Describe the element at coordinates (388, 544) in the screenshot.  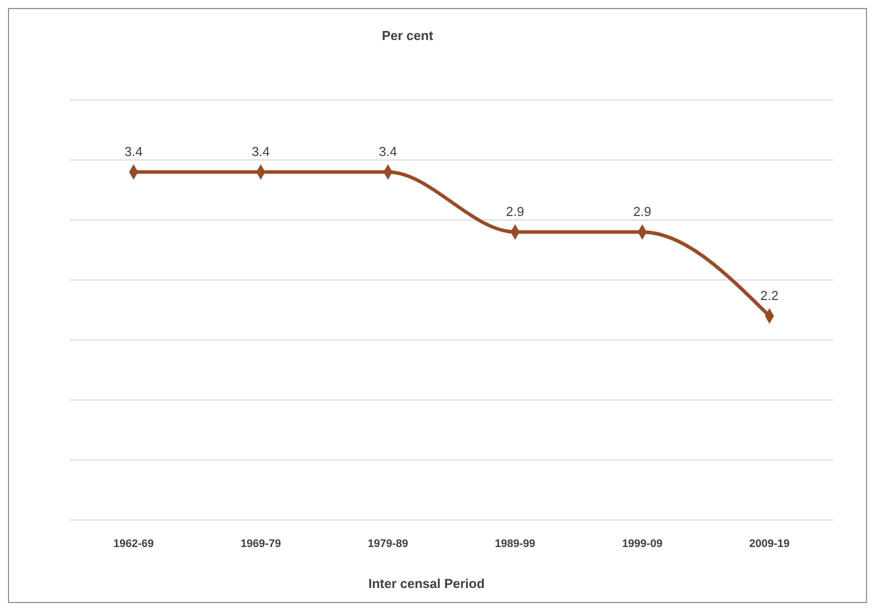
I see `x-tick-label: 1979-89` at that location.